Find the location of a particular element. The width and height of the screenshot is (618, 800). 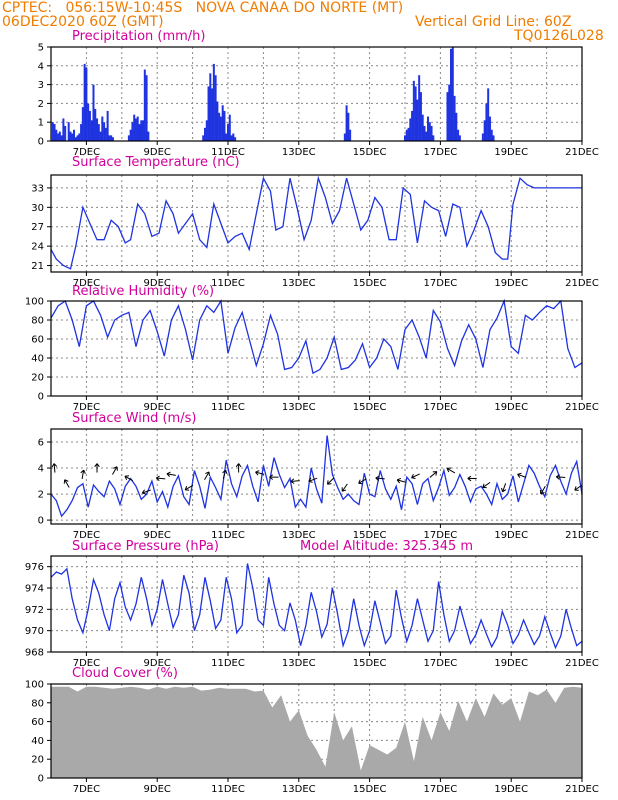

y-tick-label: 6 is located at coordinates (41, 443).